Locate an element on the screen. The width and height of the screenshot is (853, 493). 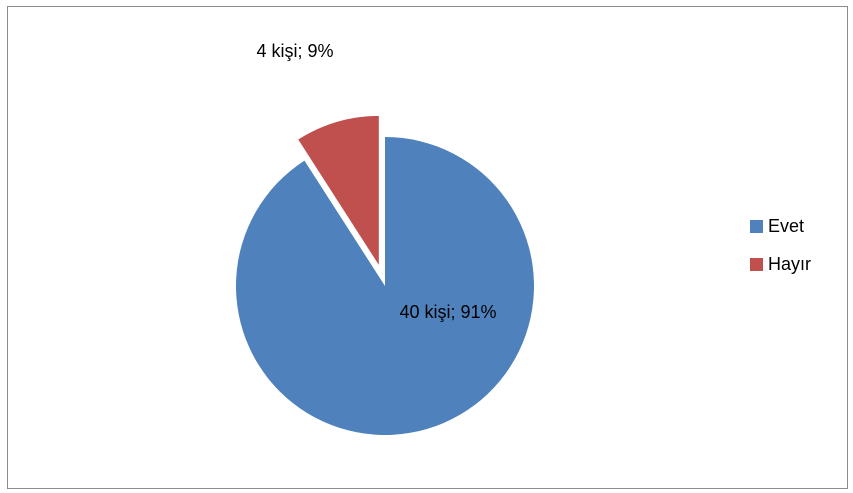
data-label-evet: 40 kişi; 91% is located at coordinates (447, 312).